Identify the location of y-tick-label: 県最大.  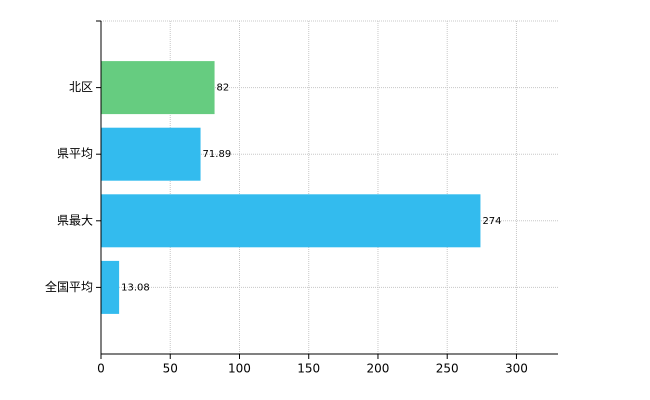
(75, 220).